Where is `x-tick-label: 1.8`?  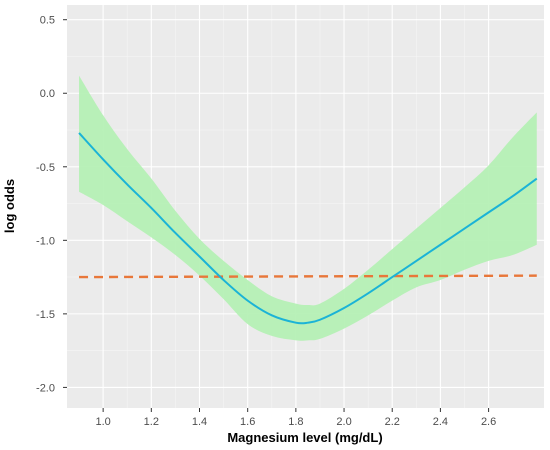
x-tick-label: 1.8 is located at coordinates (295, 422).